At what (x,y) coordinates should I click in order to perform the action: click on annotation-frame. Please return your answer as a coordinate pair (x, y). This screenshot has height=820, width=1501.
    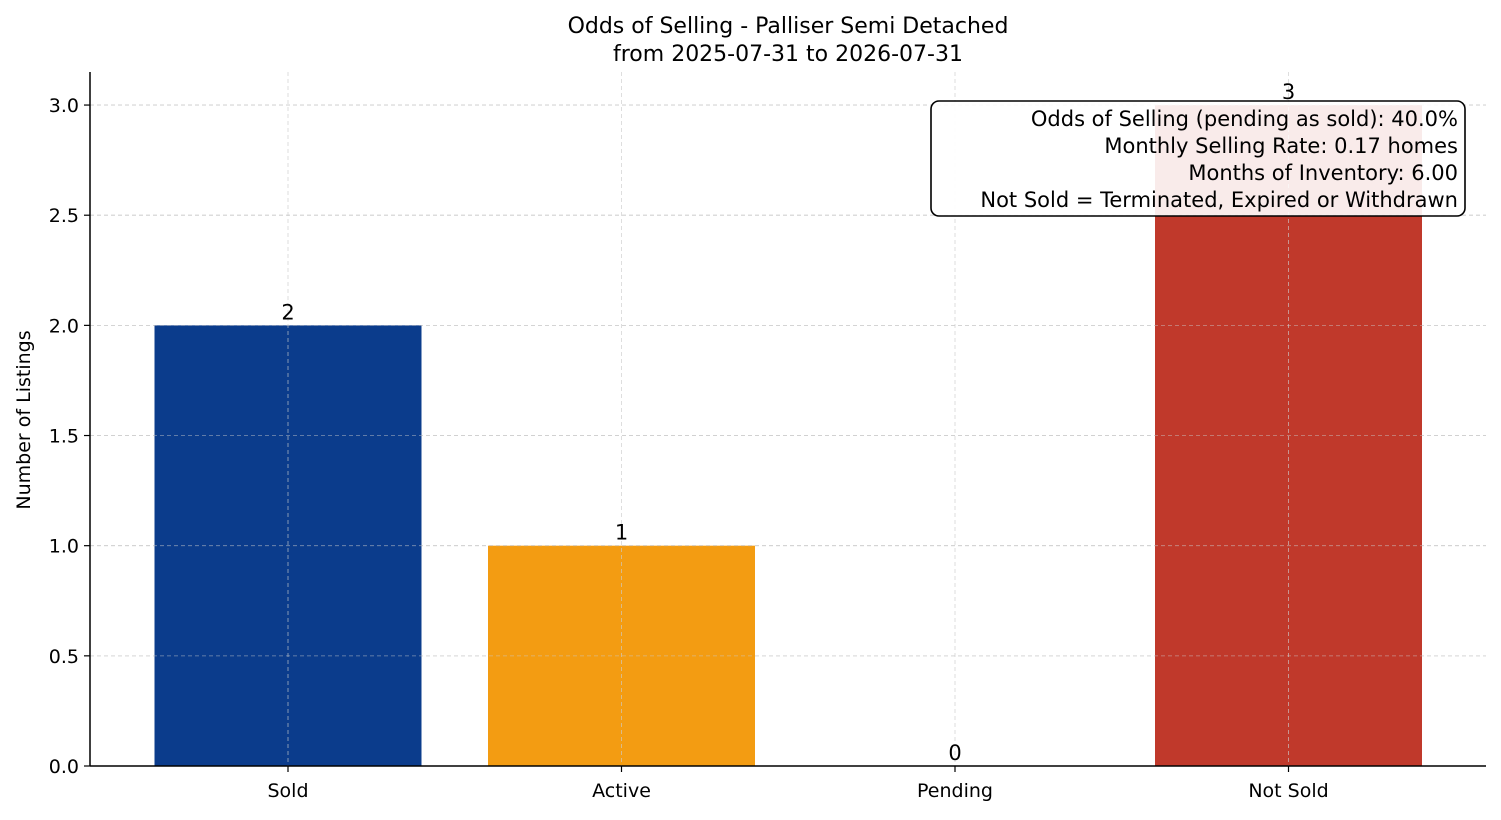
    Looking at the image, I should click on (1198, 158).